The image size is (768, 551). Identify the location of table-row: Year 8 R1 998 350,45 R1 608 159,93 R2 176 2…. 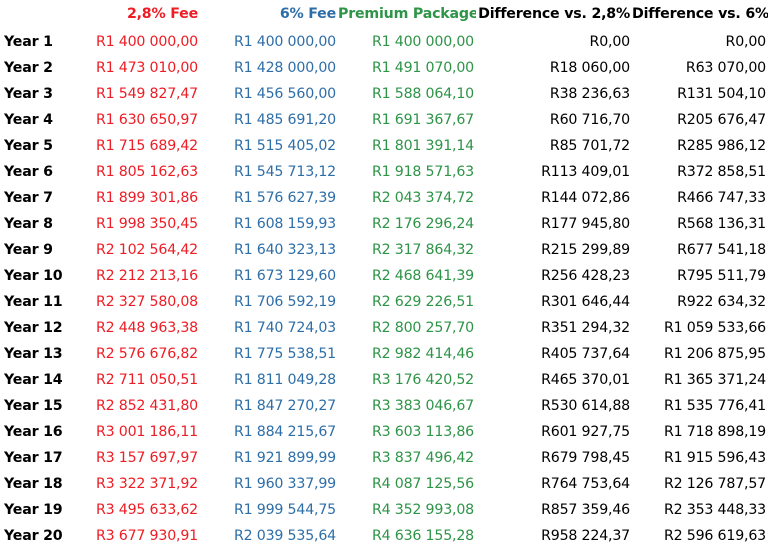
(384, 224).